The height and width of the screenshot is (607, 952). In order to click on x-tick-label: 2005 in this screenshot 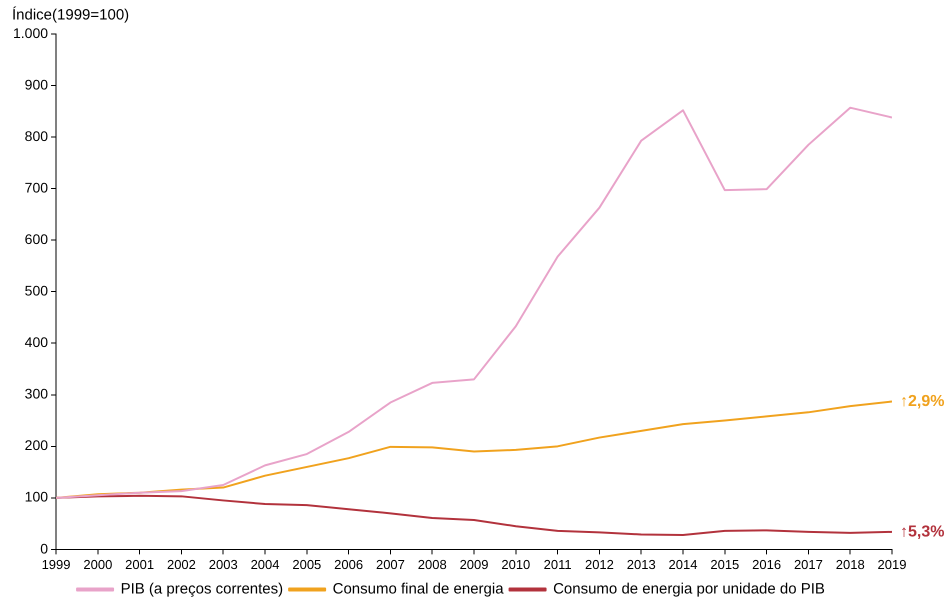, I will do `click(307, 564)`.